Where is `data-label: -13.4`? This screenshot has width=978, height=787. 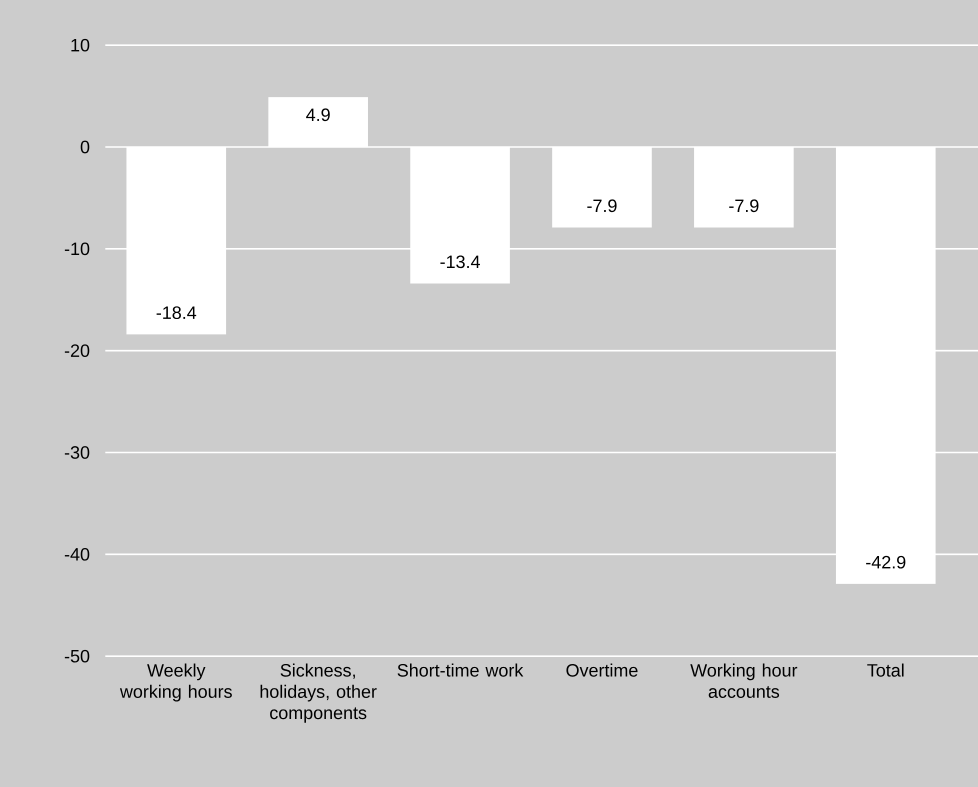 data-label: -13.4 is located at coordinates (460, 261).